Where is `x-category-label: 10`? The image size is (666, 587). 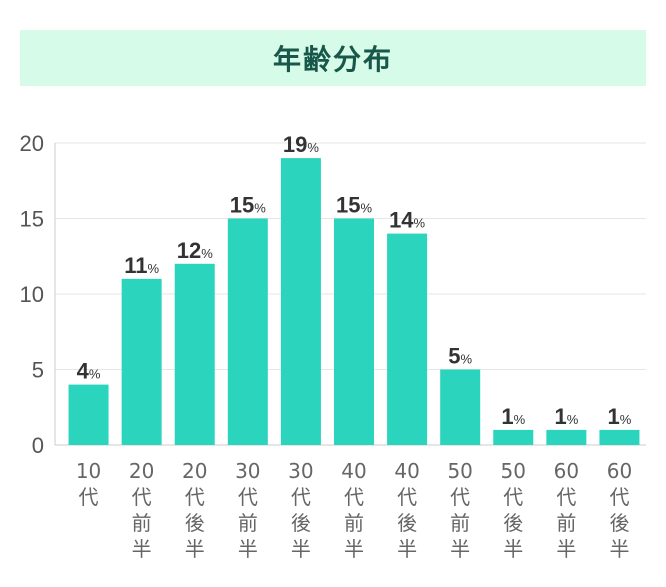 x-category-label: 10 is located at coordinates (88, 471).